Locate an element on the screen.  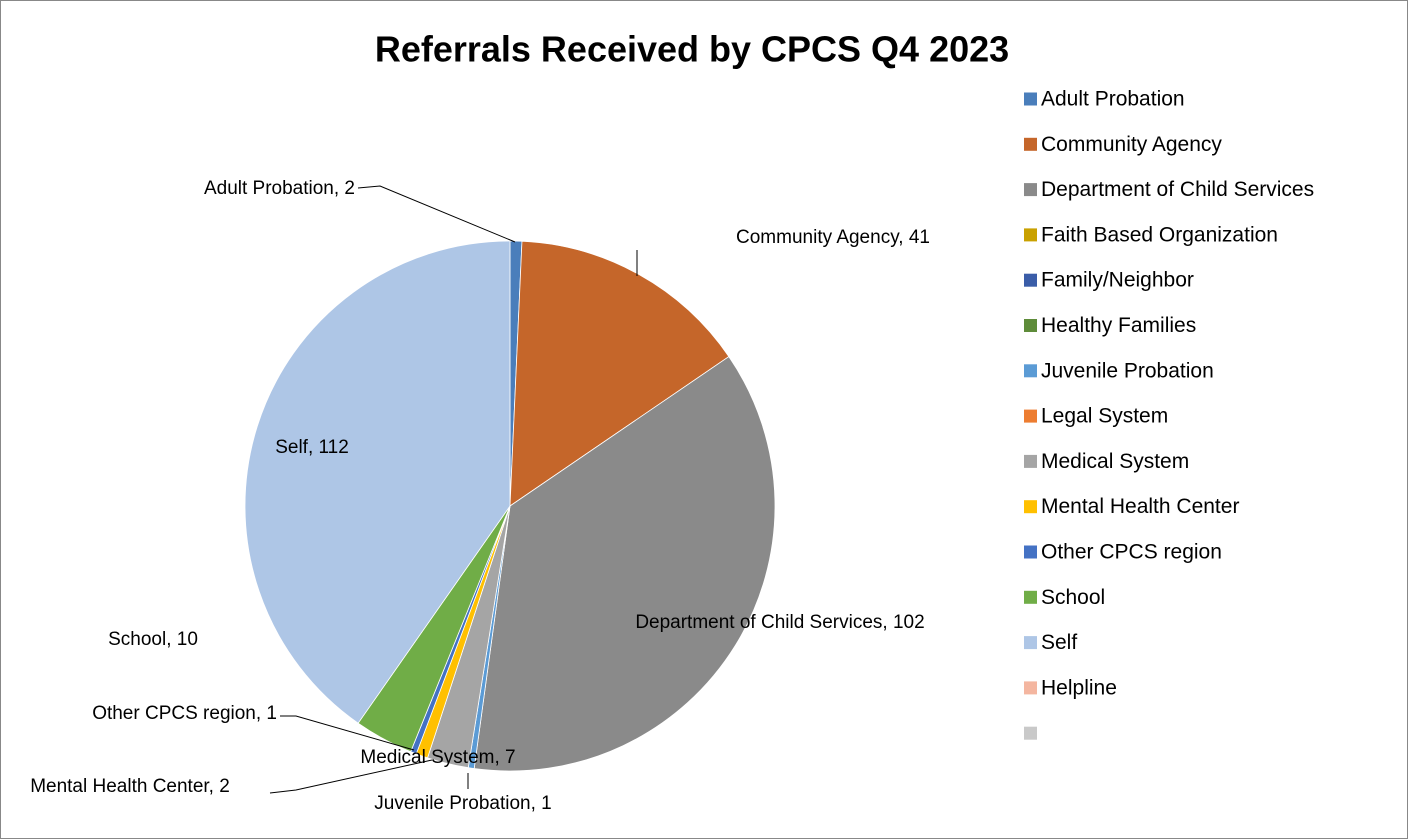
legend-label: Faith Based Organization is located at coordinates (1159, 234).